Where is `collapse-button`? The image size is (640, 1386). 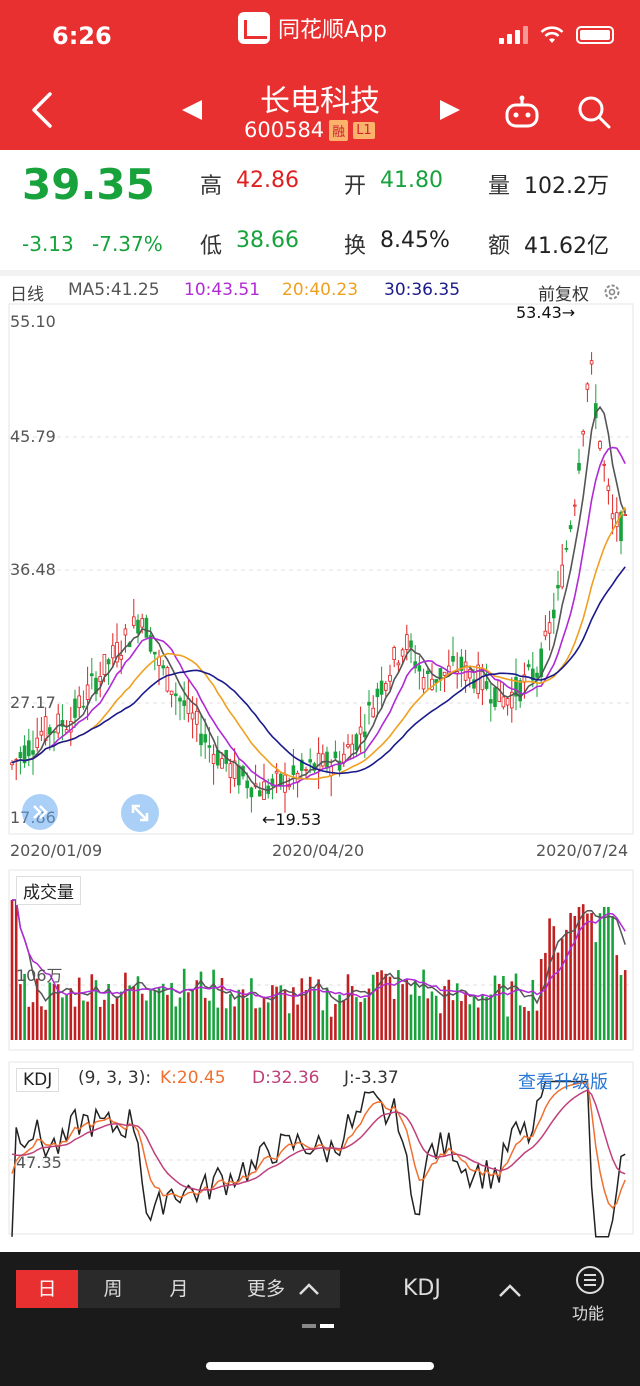
collapse-button is located at coordinates (40, 812).